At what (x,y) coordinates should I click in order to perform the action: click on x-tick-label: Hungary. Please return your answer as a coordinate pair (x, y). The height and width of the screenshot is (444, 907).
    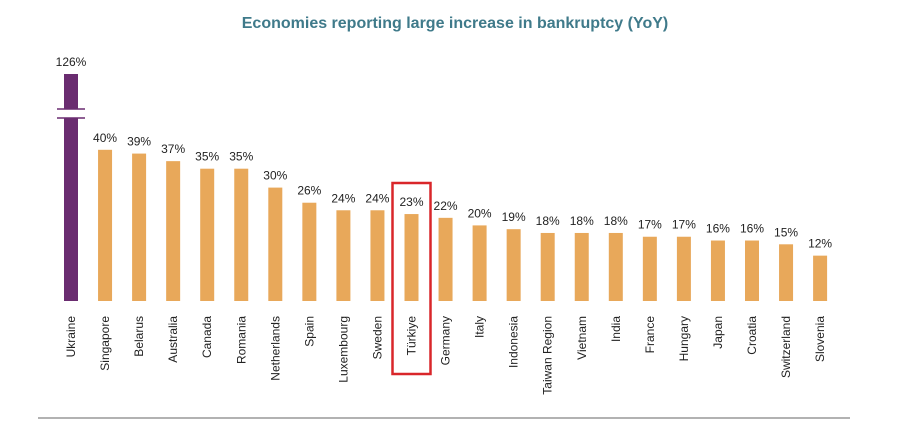
    Looking at the image, I should click on (684, 338).